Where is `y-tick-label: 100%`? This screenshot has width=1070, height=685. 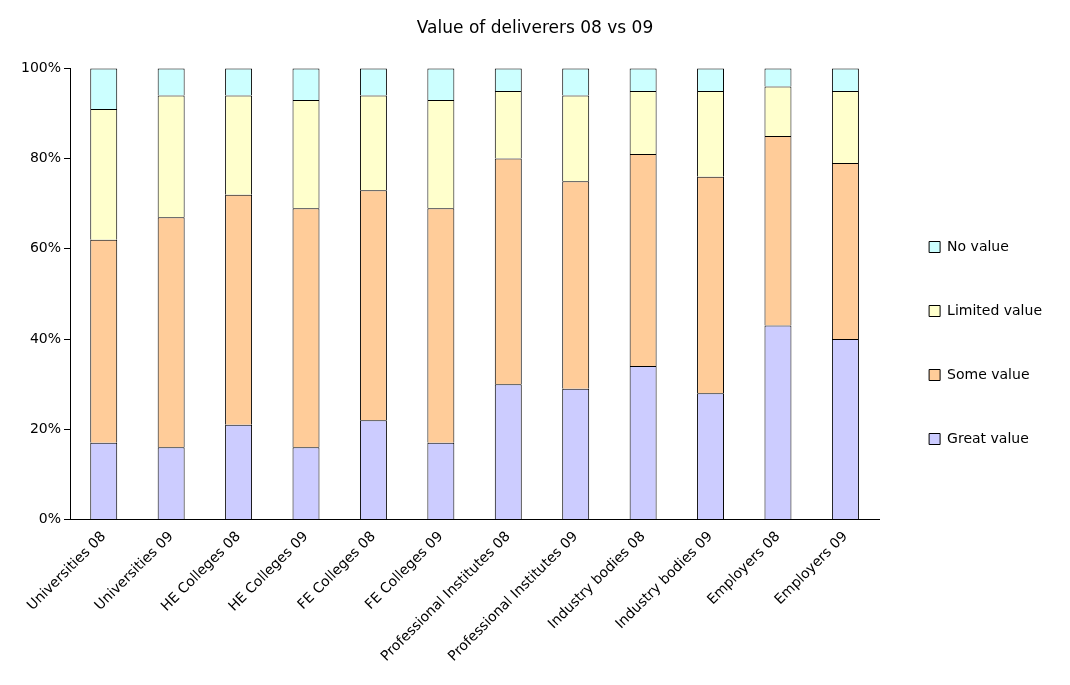 y-tick-label: 100% is located at coordinates (41, 67).